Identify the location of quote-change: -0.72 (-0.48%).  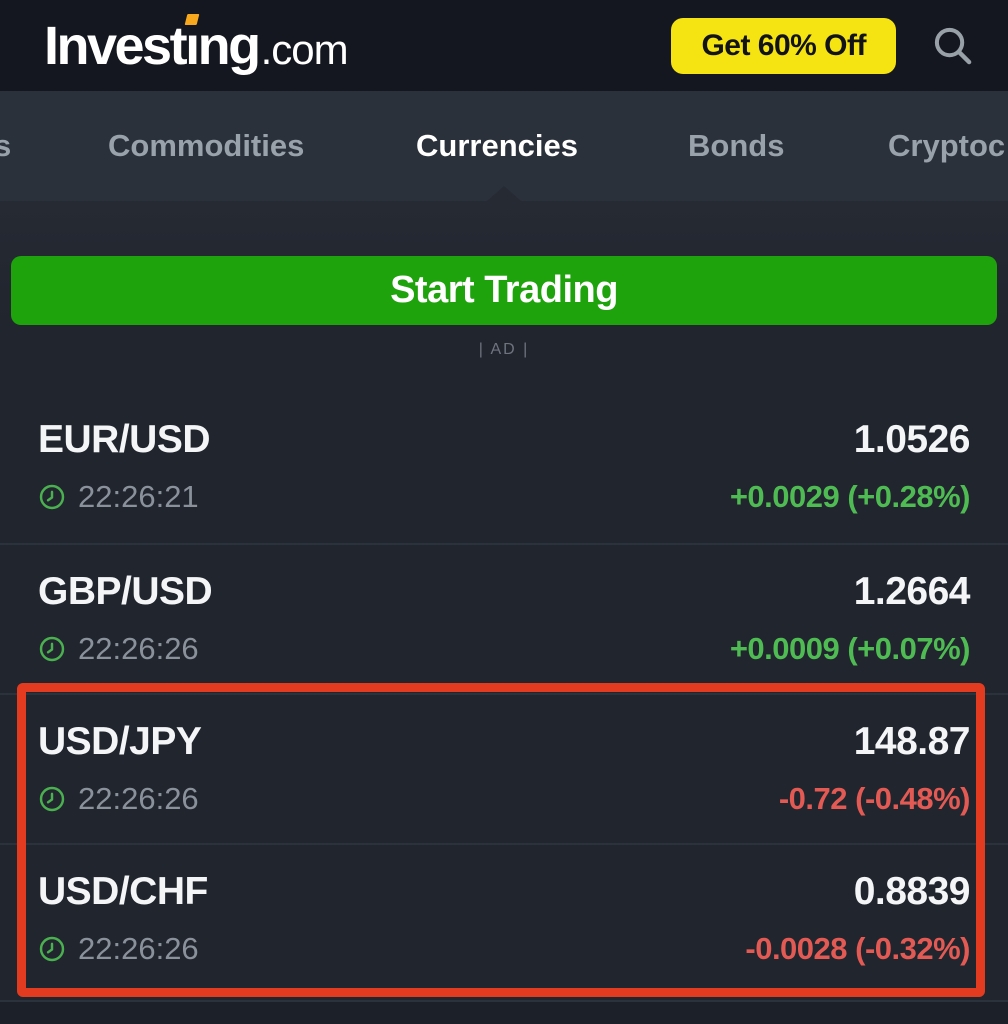
(874, 798).